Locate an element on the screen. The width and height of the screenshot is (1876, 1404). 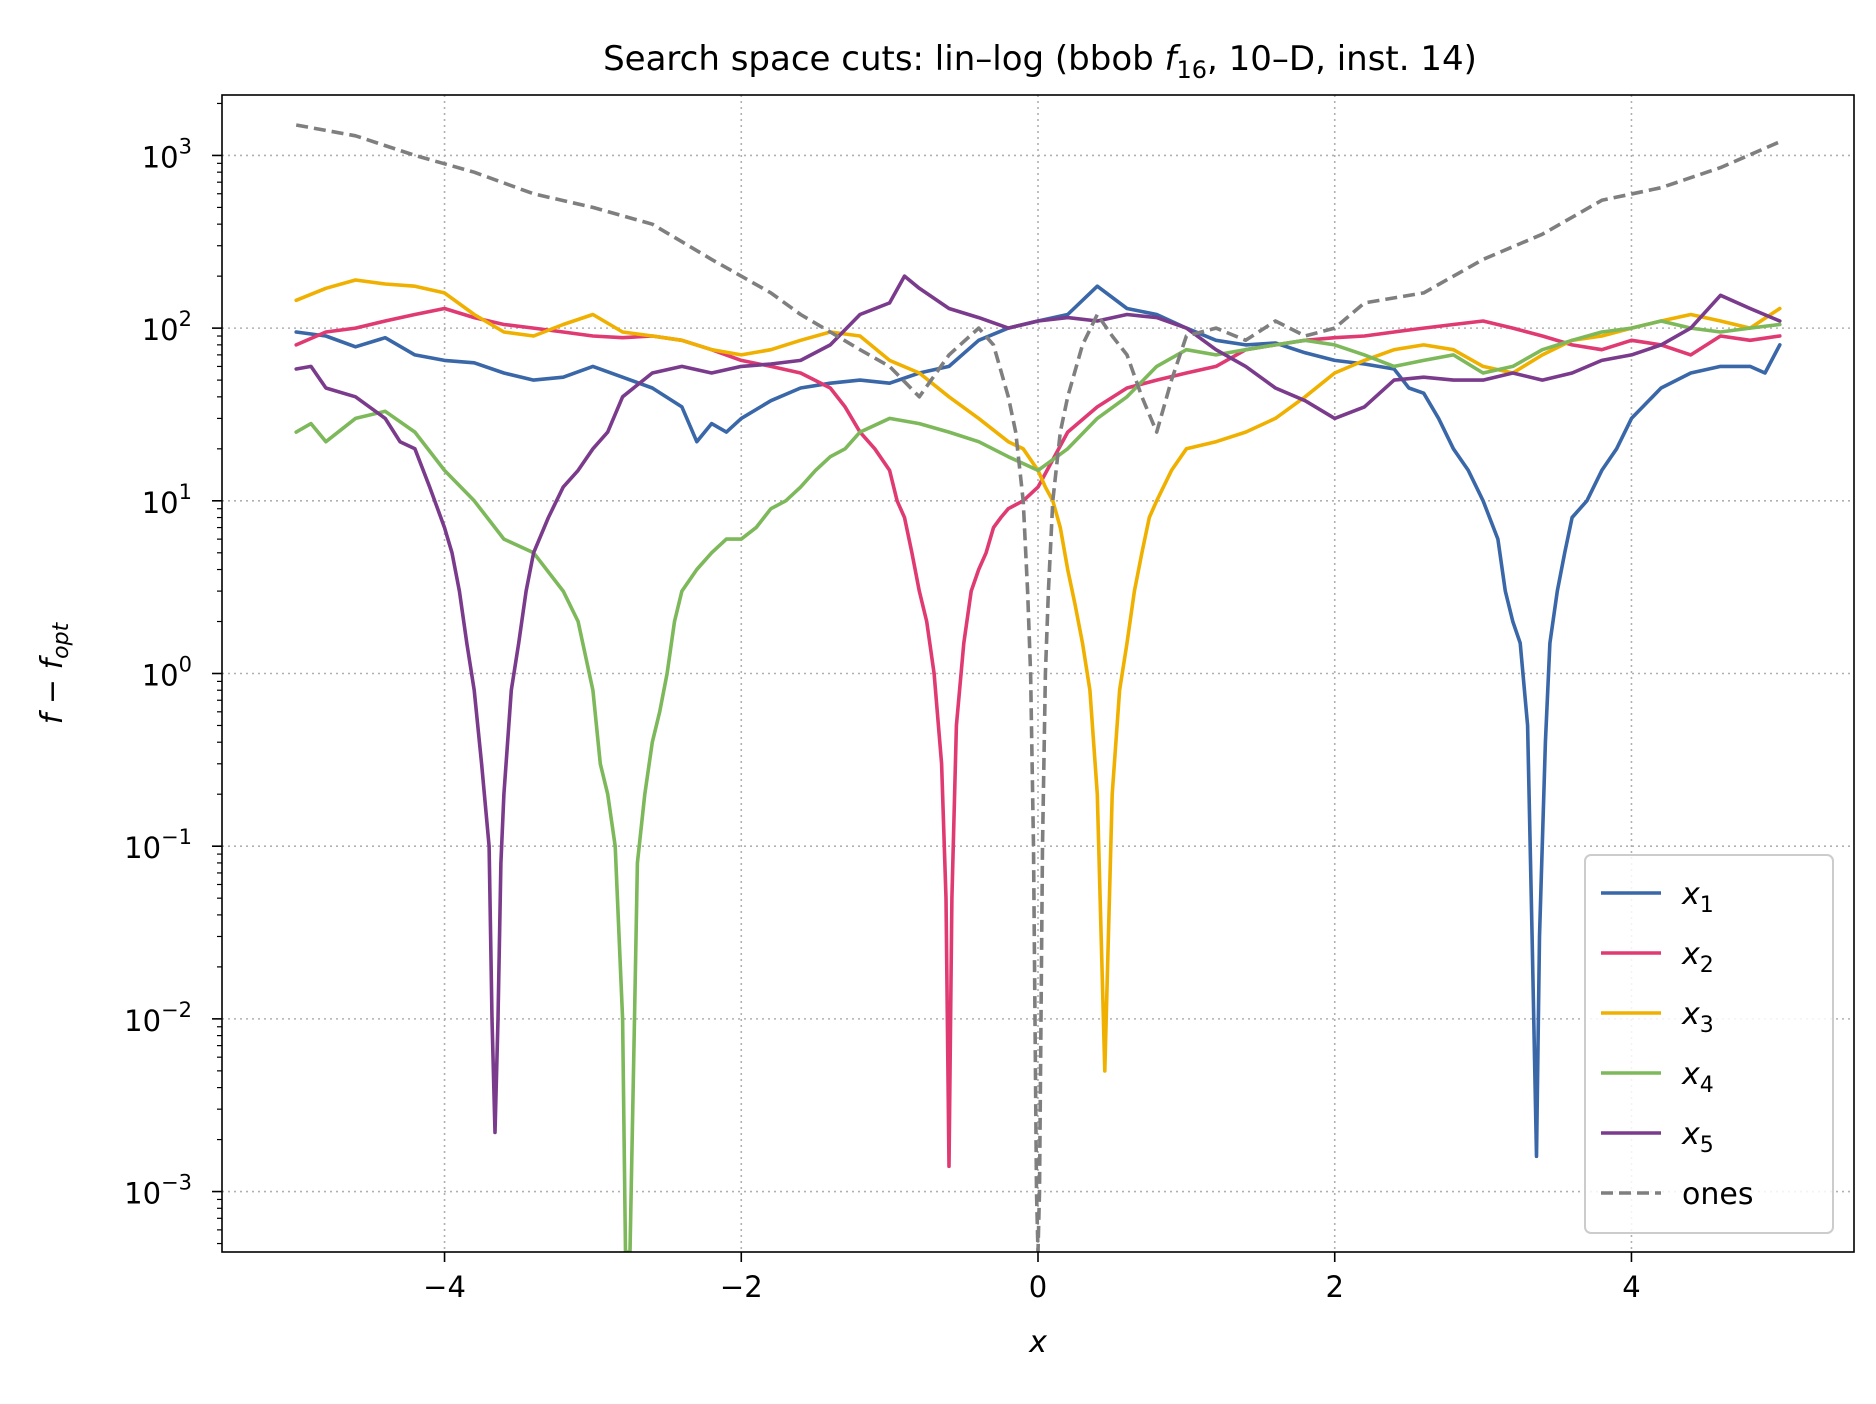
legend-label: x2 is located at coordinates (1697, 957).